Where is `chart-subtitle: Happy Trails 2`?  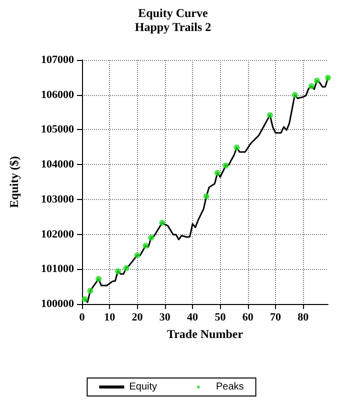 chart-subtitle: Happy Trails 2 is located at coordinates (173, 27).